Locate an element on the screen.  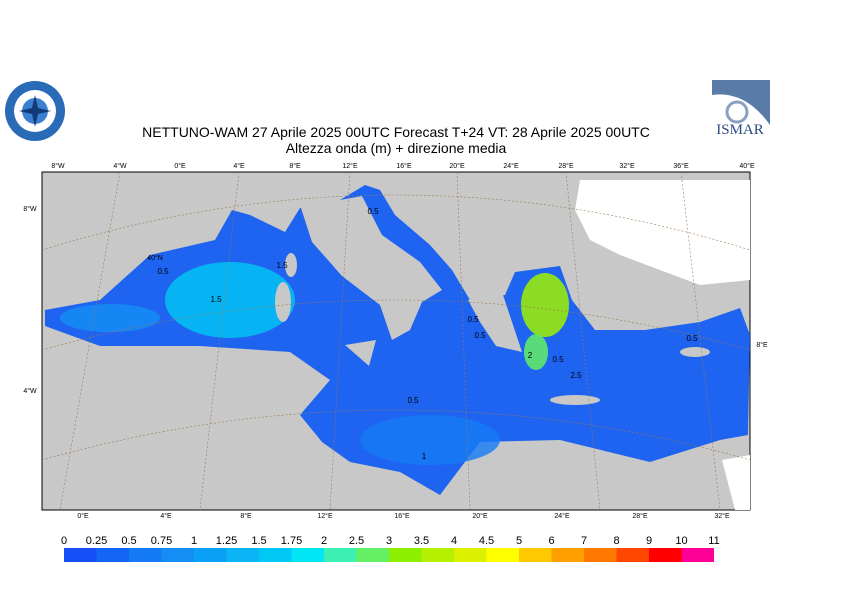
lon-label: 40°E is located at coordinates (747, 166).